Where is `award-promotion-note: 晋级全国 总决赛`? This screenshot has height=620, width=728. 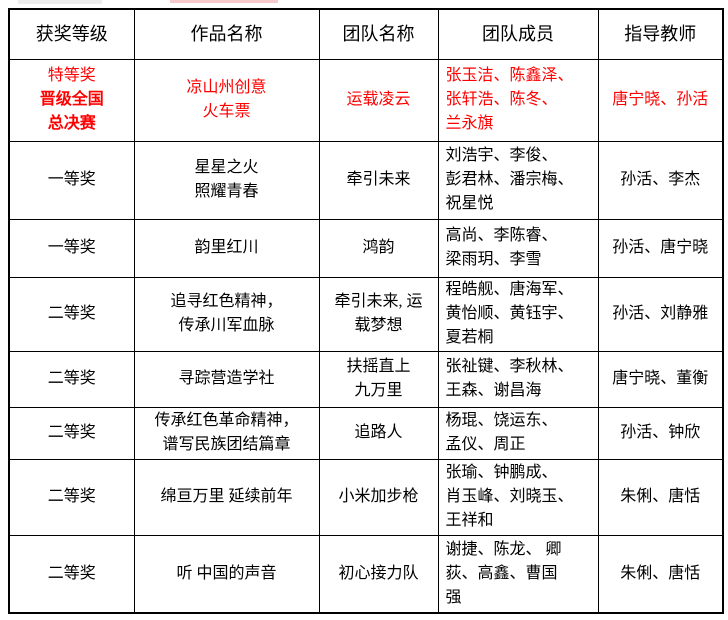
award-promotion-note: 晋级全国 总决赛 is located at coordinates (71, 111).